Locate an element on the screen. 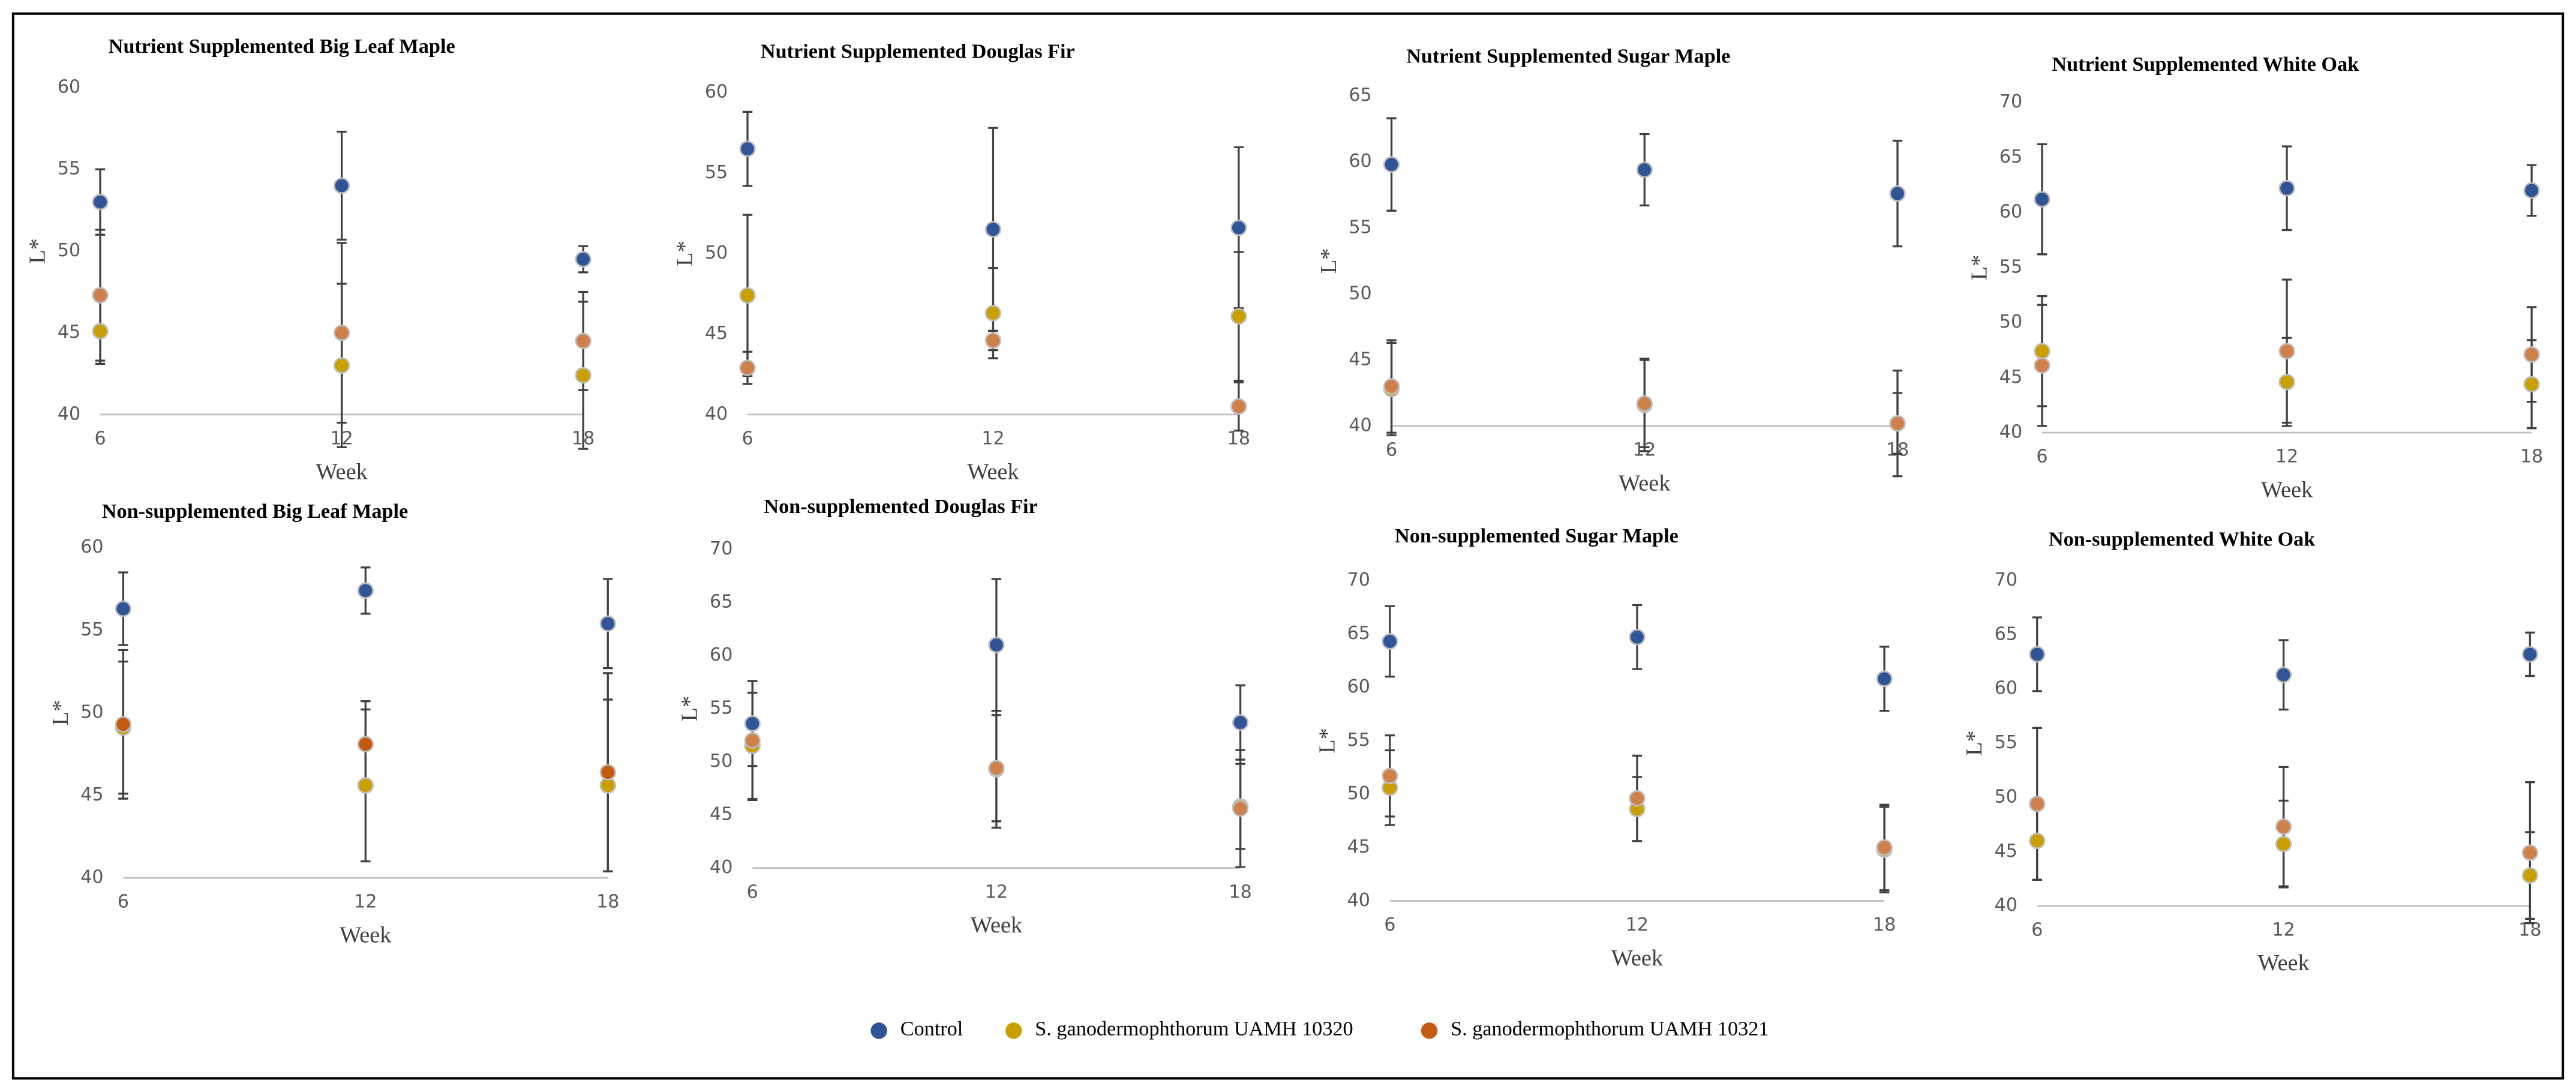 This screenshot has height=1092, width=2576. chart-title: Nutrient Supplemented Sugar Maple is located at coordinates (1568, 56).